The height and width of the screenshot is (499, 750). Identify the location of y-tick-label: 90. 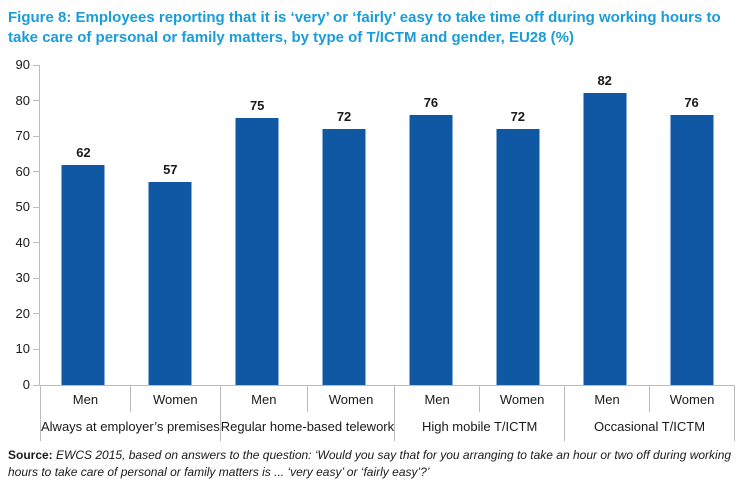
(22, 64).